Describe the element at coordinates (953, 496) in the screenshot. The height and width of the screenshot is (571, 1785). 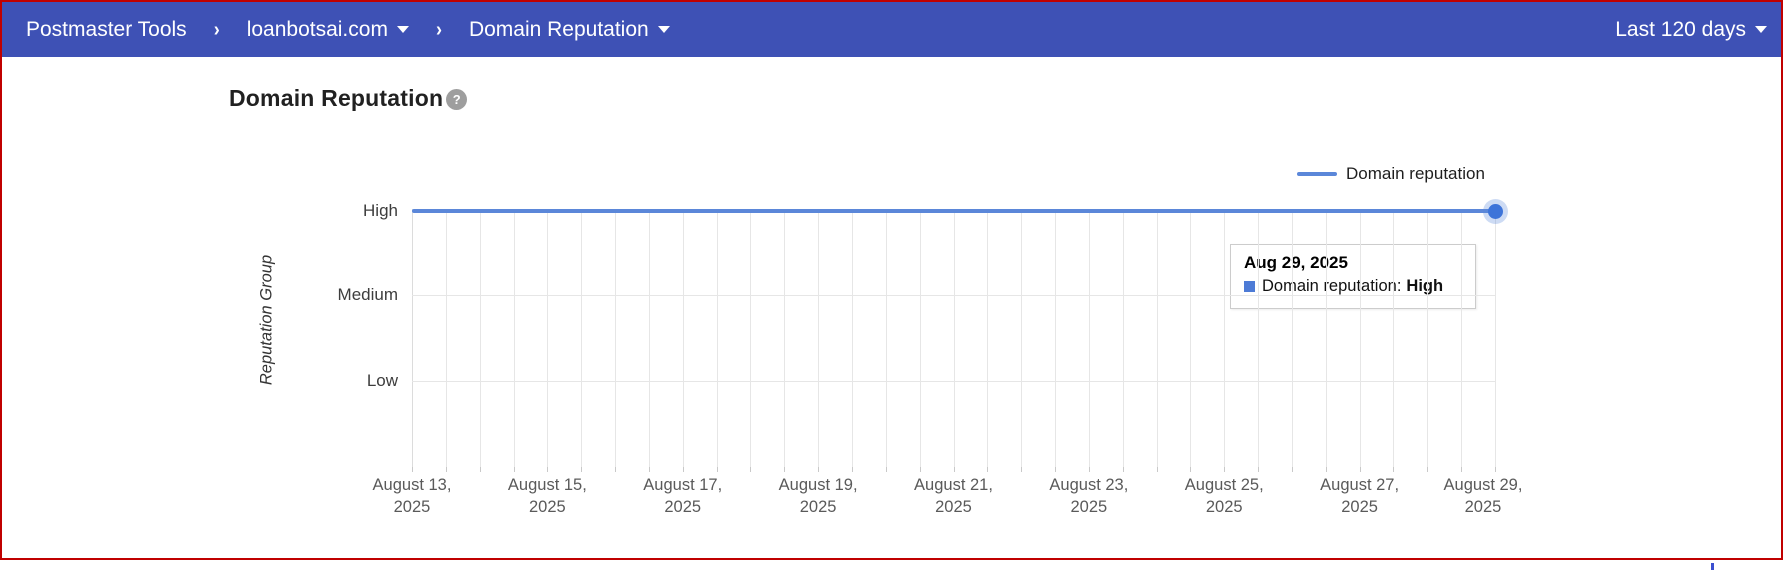
I see `x-axis-label: August 21, 2025` at that location.